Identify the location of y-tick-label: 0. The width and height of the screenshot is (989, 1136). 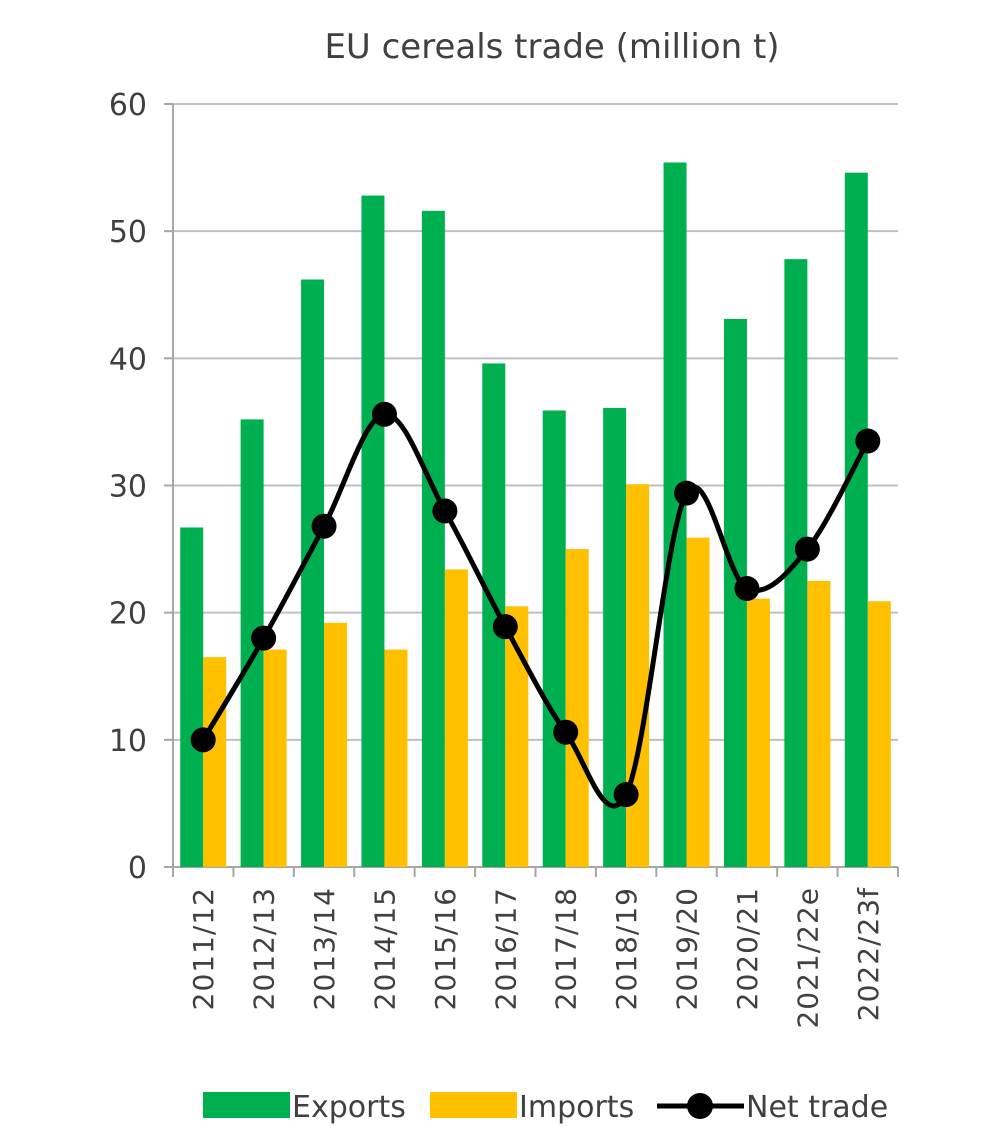
(137, 868).